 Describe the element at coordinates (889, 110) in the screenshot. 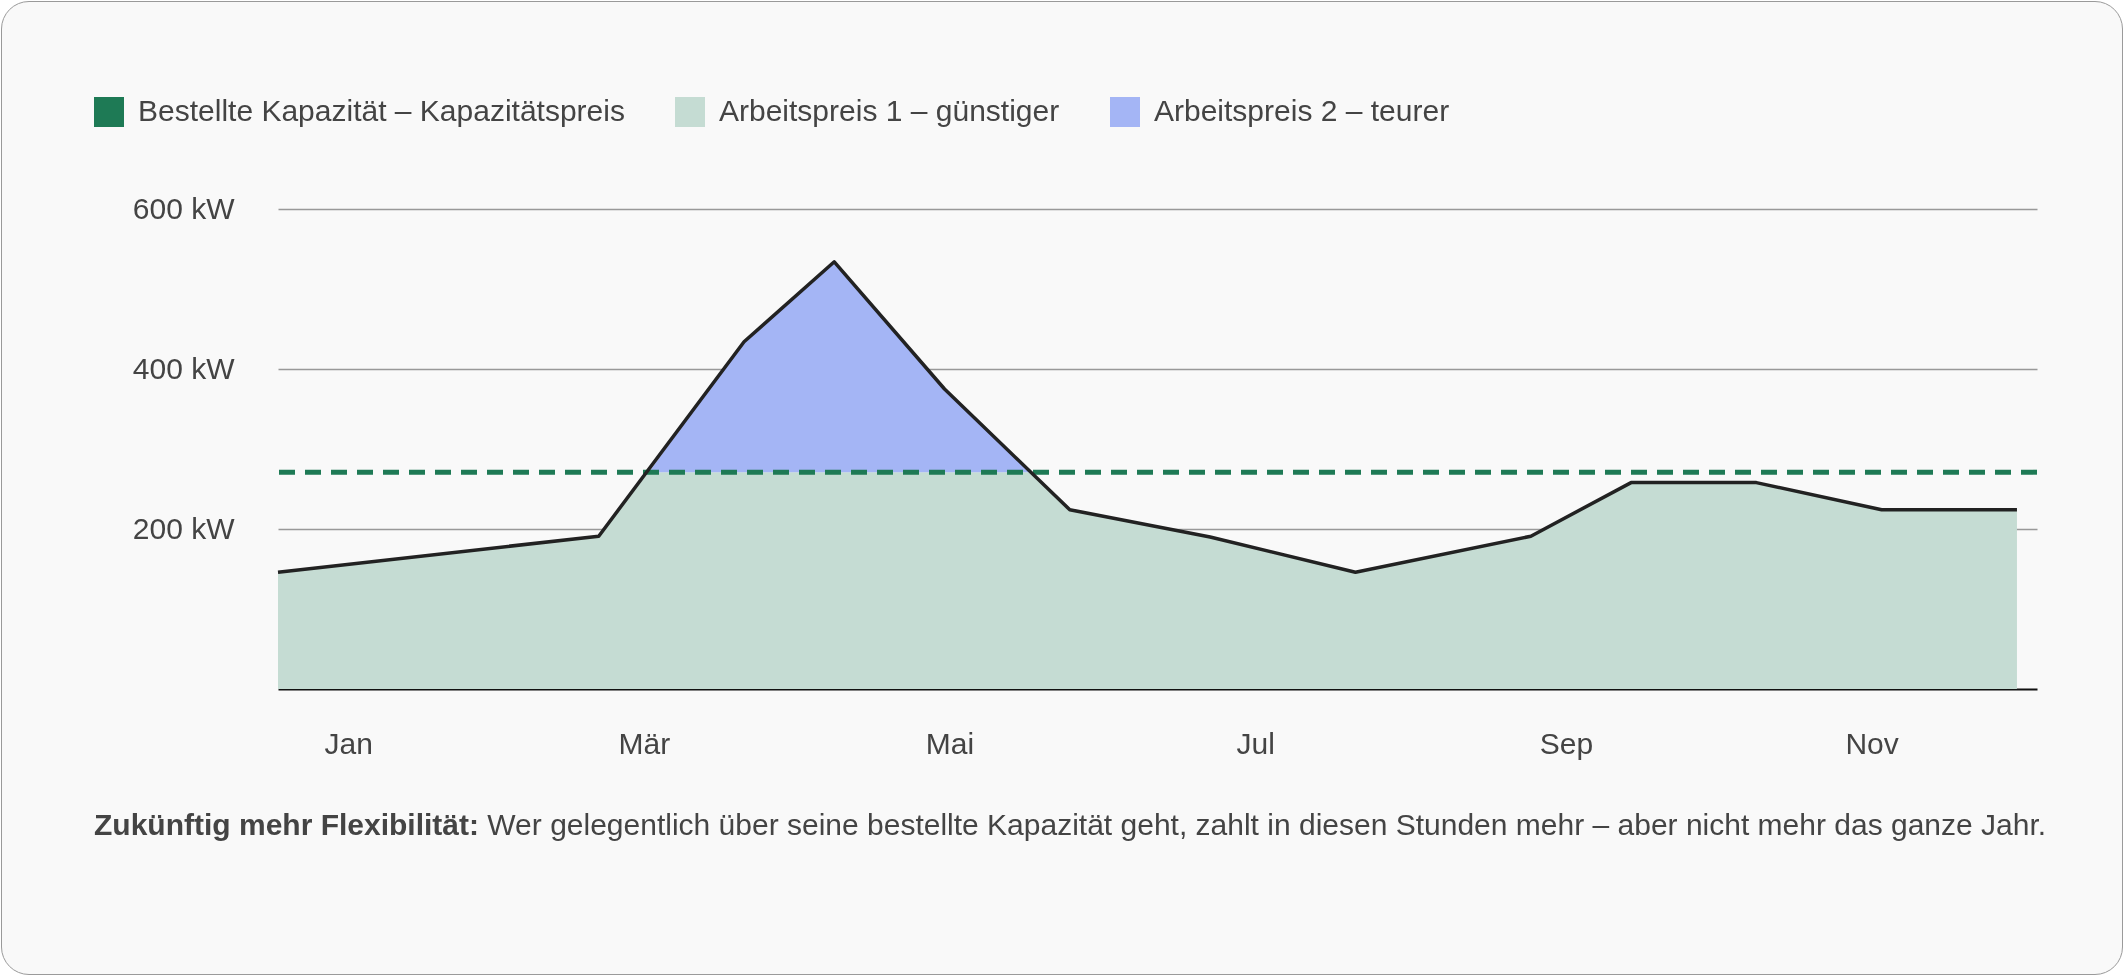

I see `legend-label: Arbeitspreis 1 – günstiger` at that location.